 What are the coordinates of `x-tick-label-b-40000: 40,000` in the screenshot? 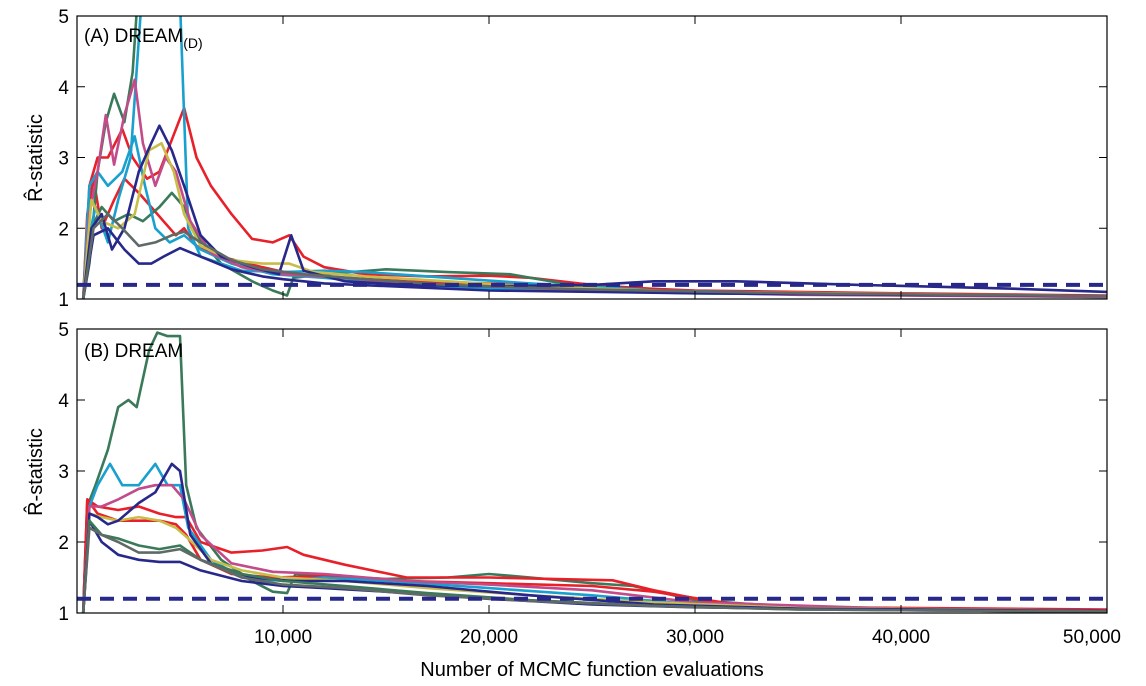 It's located at (901, 637).